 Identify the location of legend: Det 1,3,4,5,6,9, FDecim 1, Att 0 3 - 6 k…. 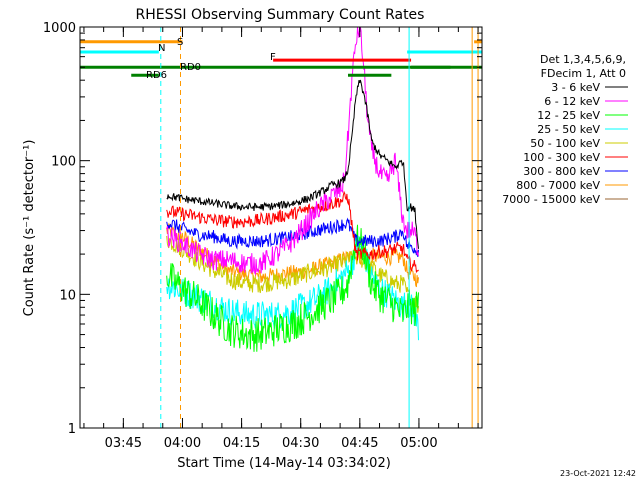
(565, 129).